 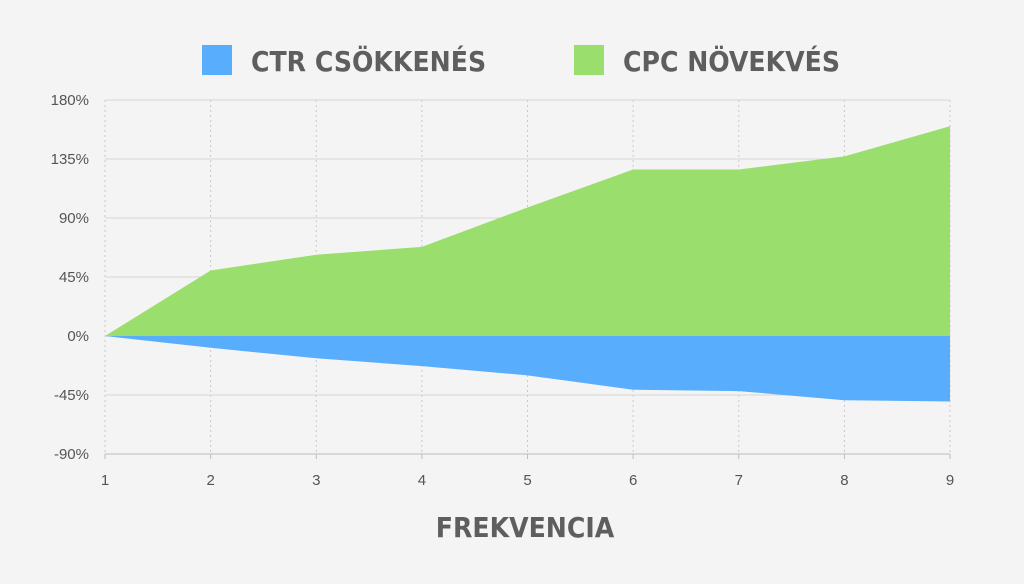 I want to click on legend: CTR CSÖKKENÉS CPC NÖVEKVÉS, so click(x=521, y=61).